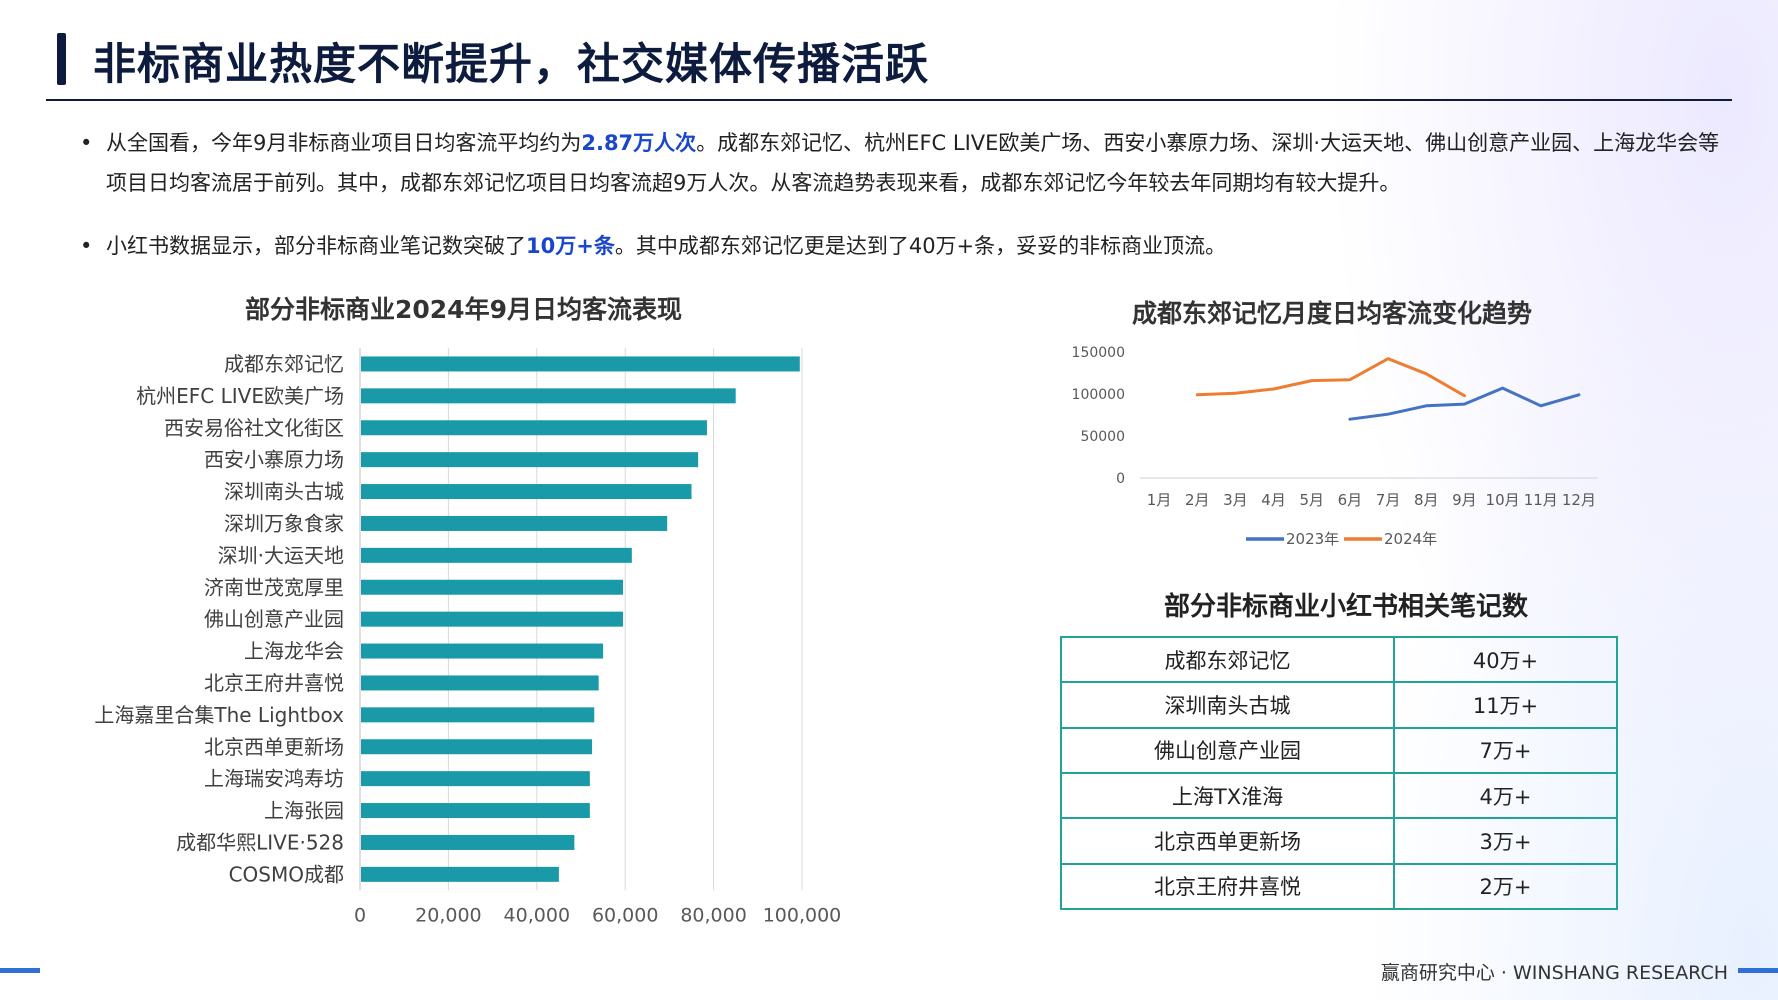  I want to click on line-y-tick-label: 100000, so click(1098, 395).